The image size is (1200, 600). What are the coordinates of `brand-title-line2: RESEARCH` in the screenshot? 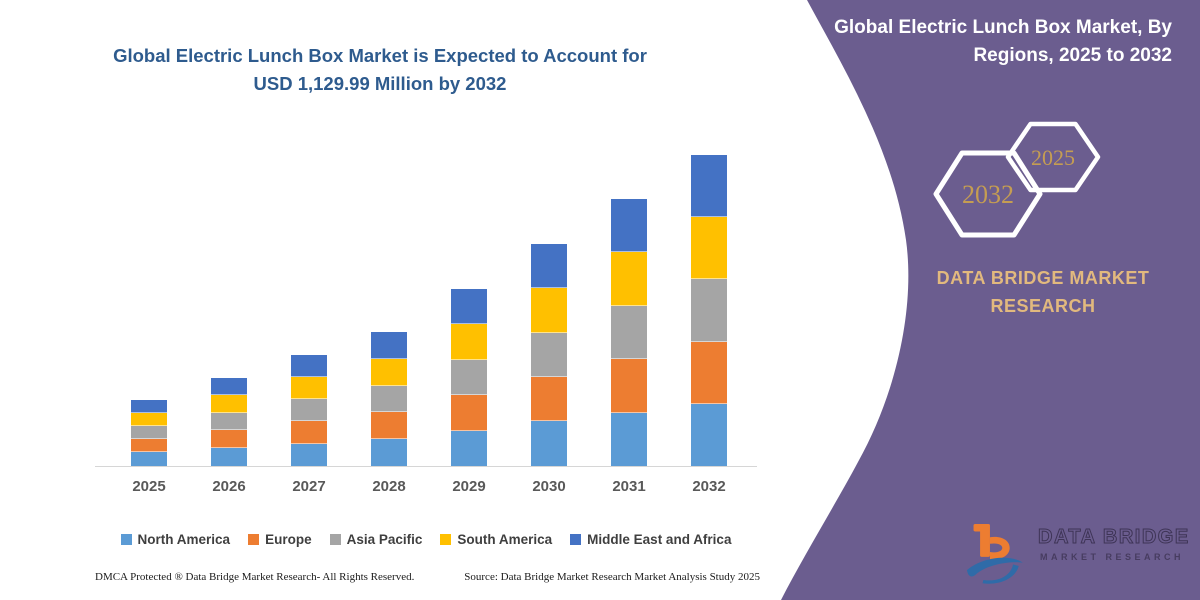 It's located at (1043, 305).